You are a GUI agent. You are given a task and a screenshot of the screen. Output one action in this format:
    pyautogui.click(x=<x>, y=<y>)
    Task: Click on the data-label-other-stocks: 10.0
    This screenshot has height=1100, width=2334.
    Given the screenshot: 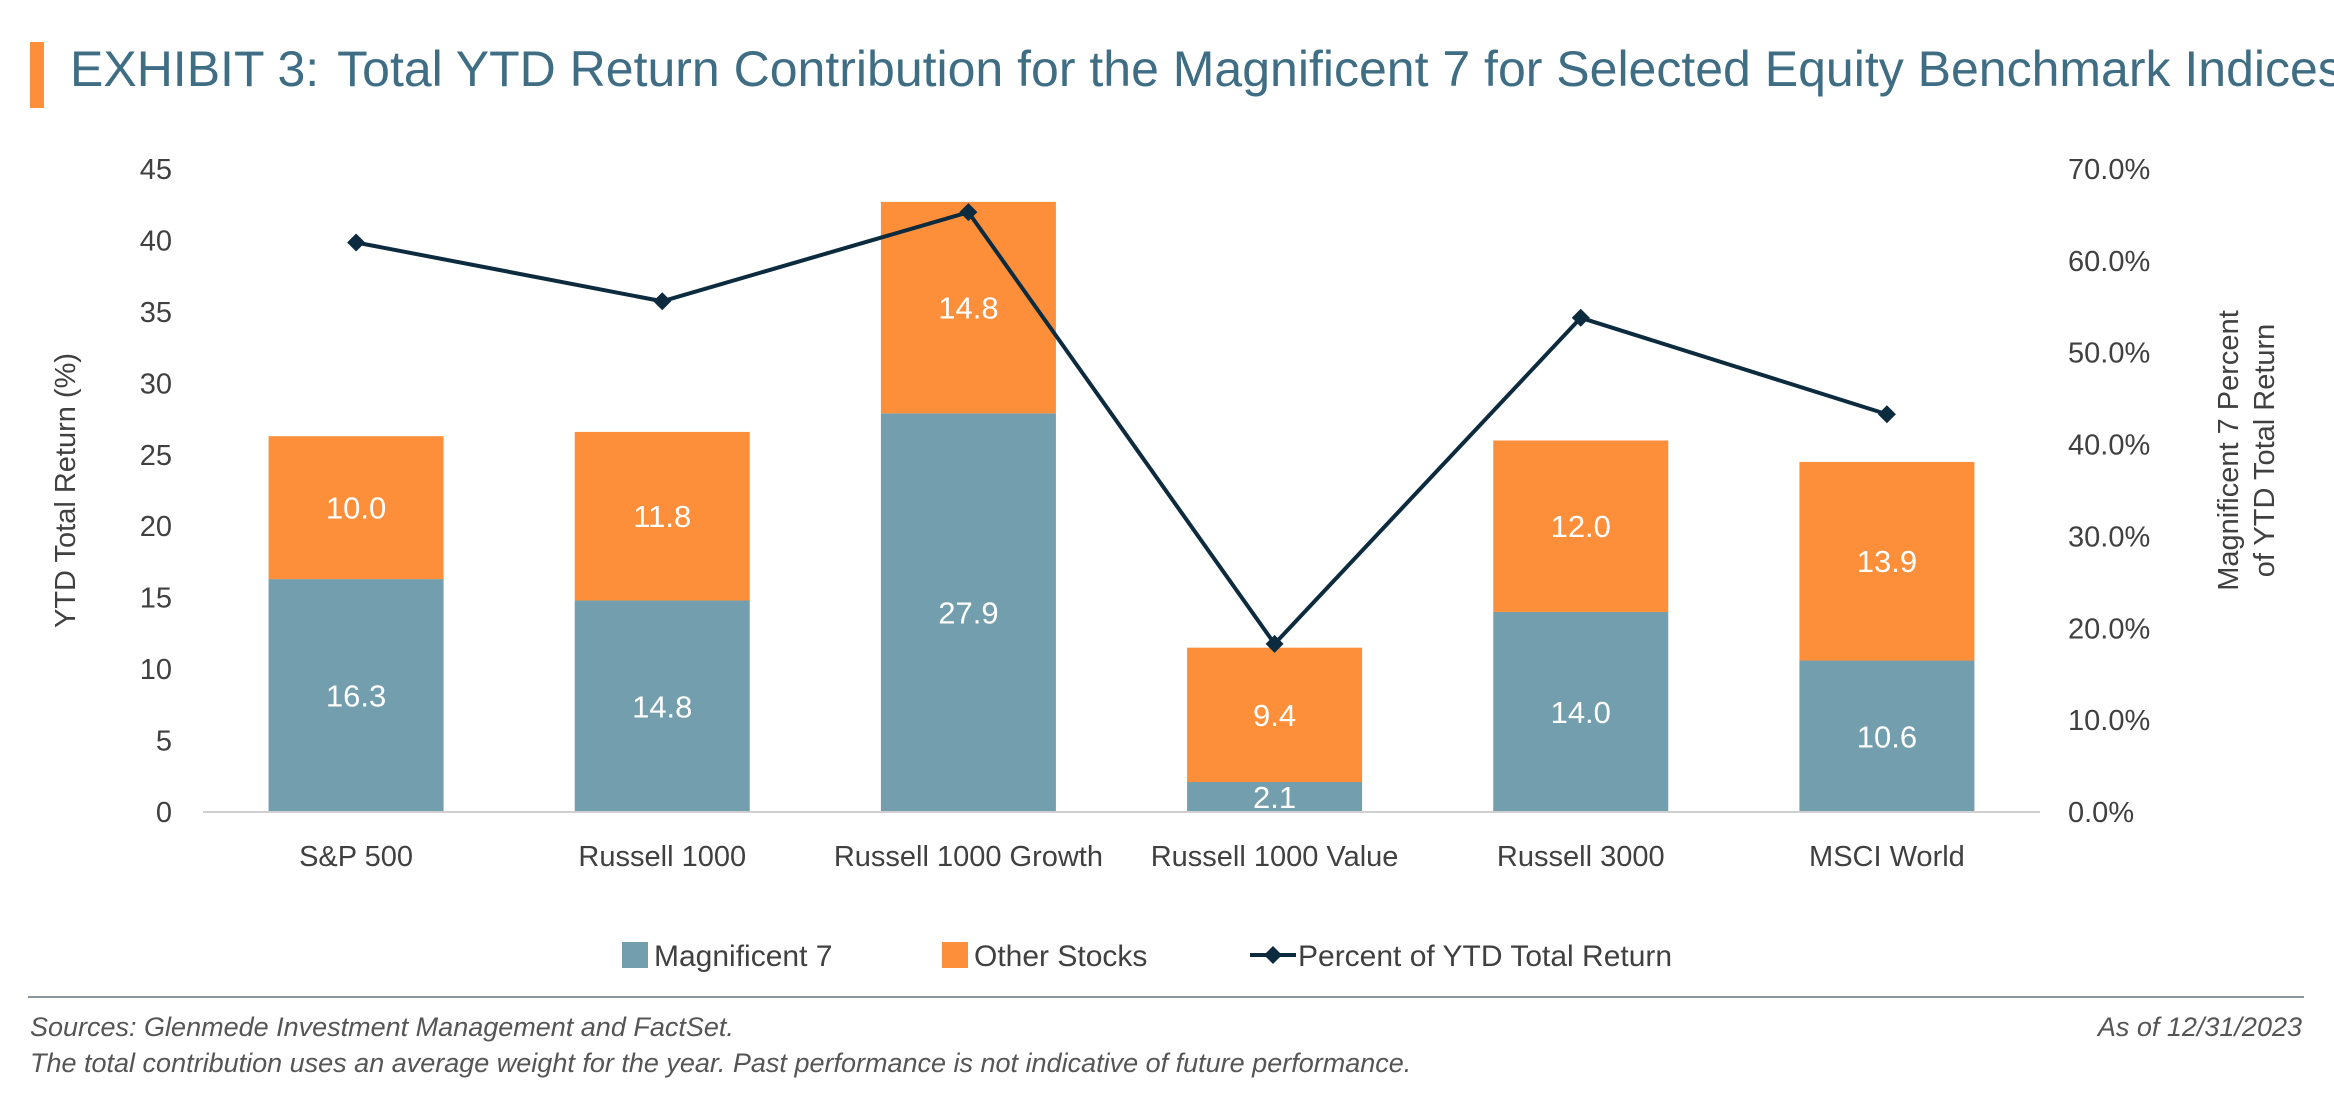 What is the action you would take?
    pyautogui.click(x=356, y=508)
    